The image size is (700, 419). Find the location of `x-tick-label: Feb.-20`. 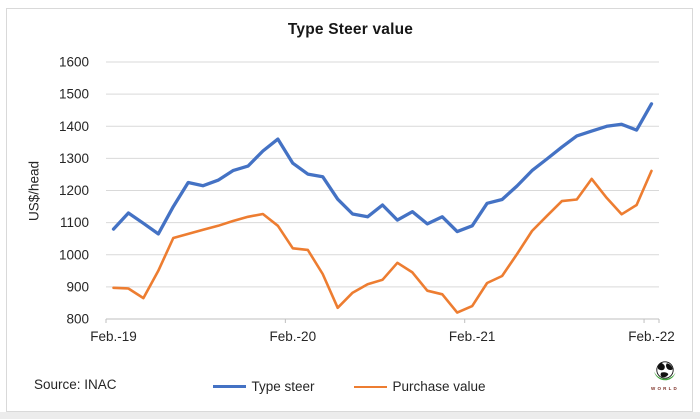

x-tick-label: Feb.-20 is located at coordinates (293, 336).